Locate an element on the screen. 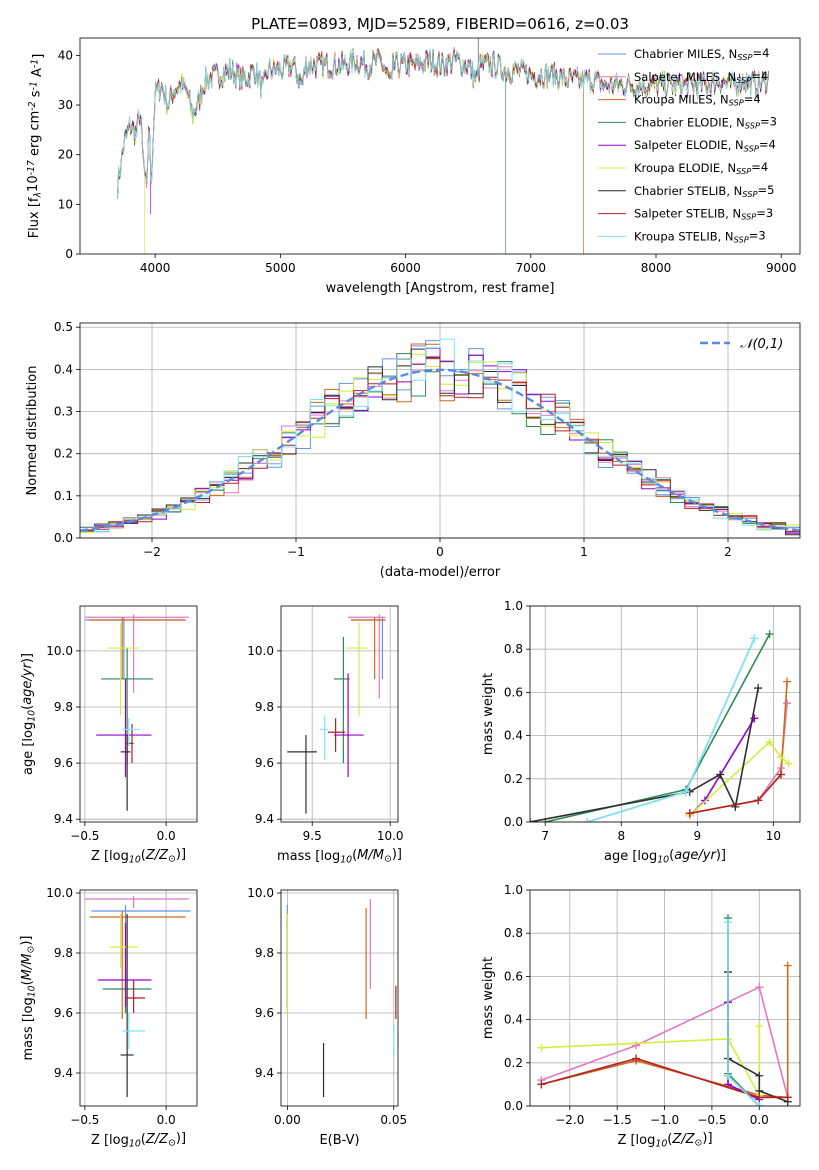  y-tick-label: 0.4 is located at coordinates (513, 1020).